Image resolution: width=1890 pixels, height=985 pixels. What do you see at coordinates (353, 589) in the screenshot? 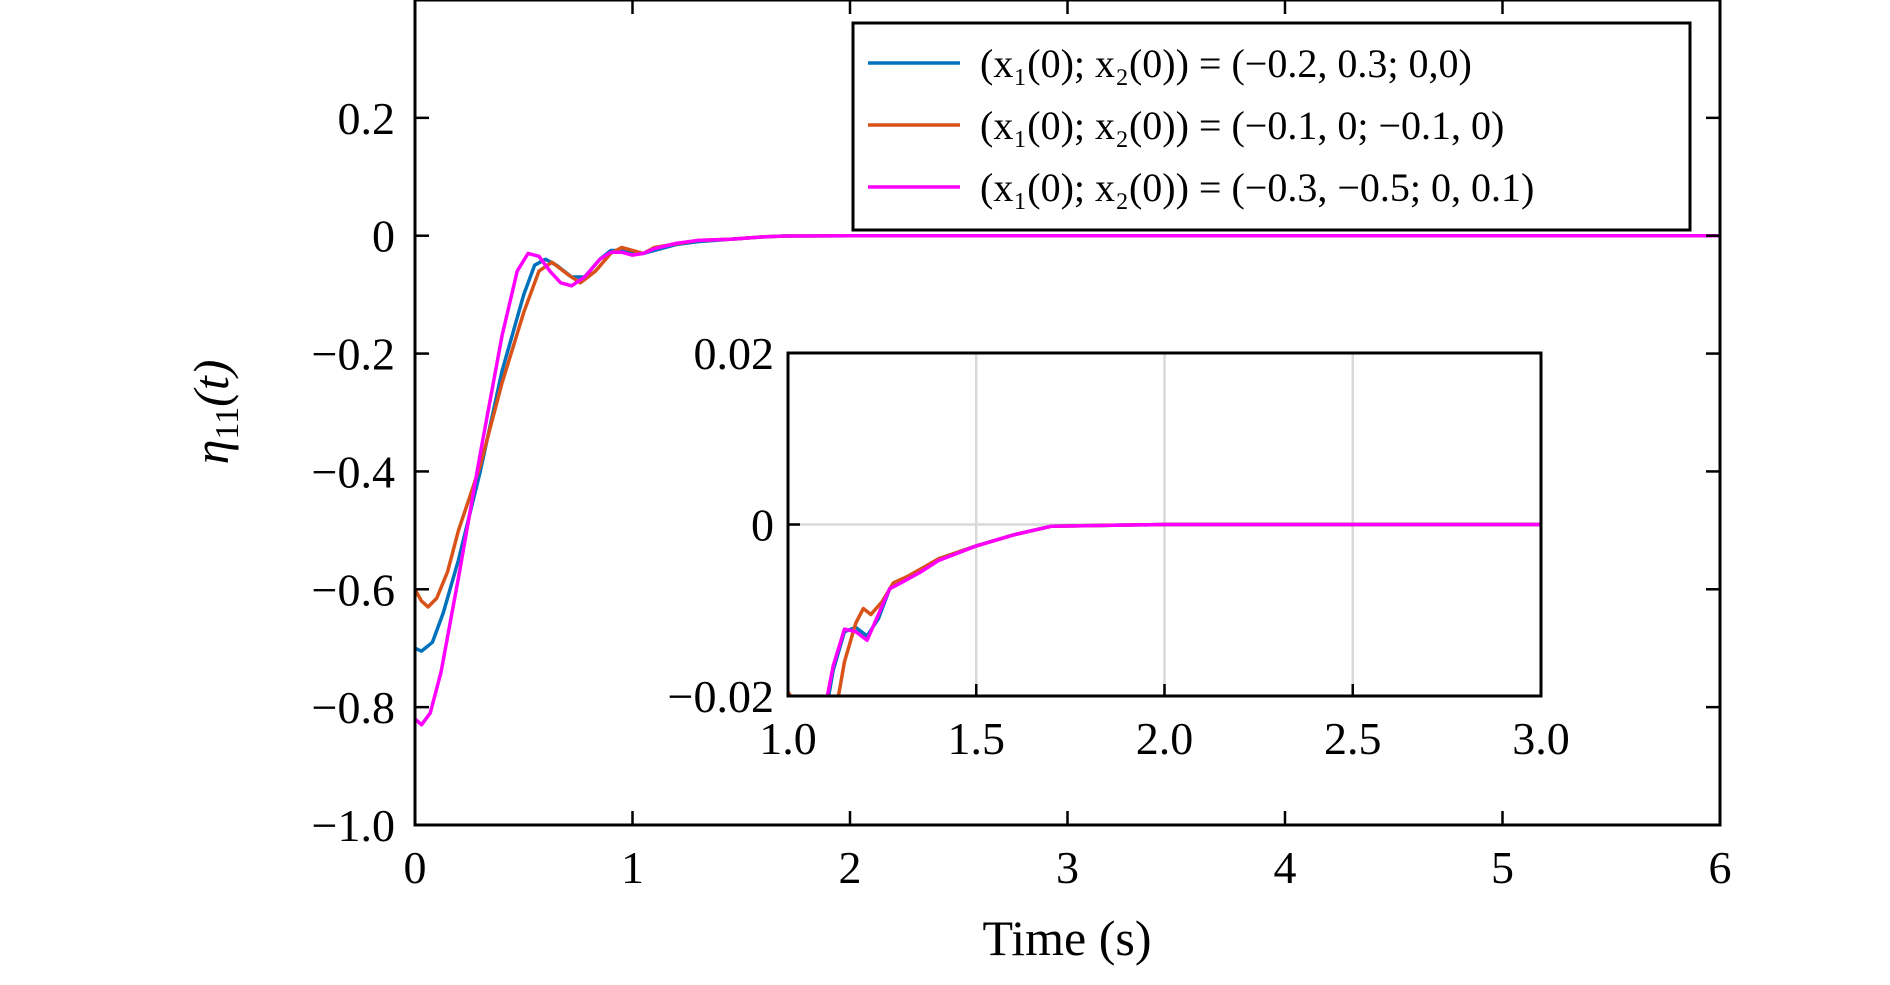
I see `main-y-tick-label-0-6: −0.6` at bounding box center [353, 589].